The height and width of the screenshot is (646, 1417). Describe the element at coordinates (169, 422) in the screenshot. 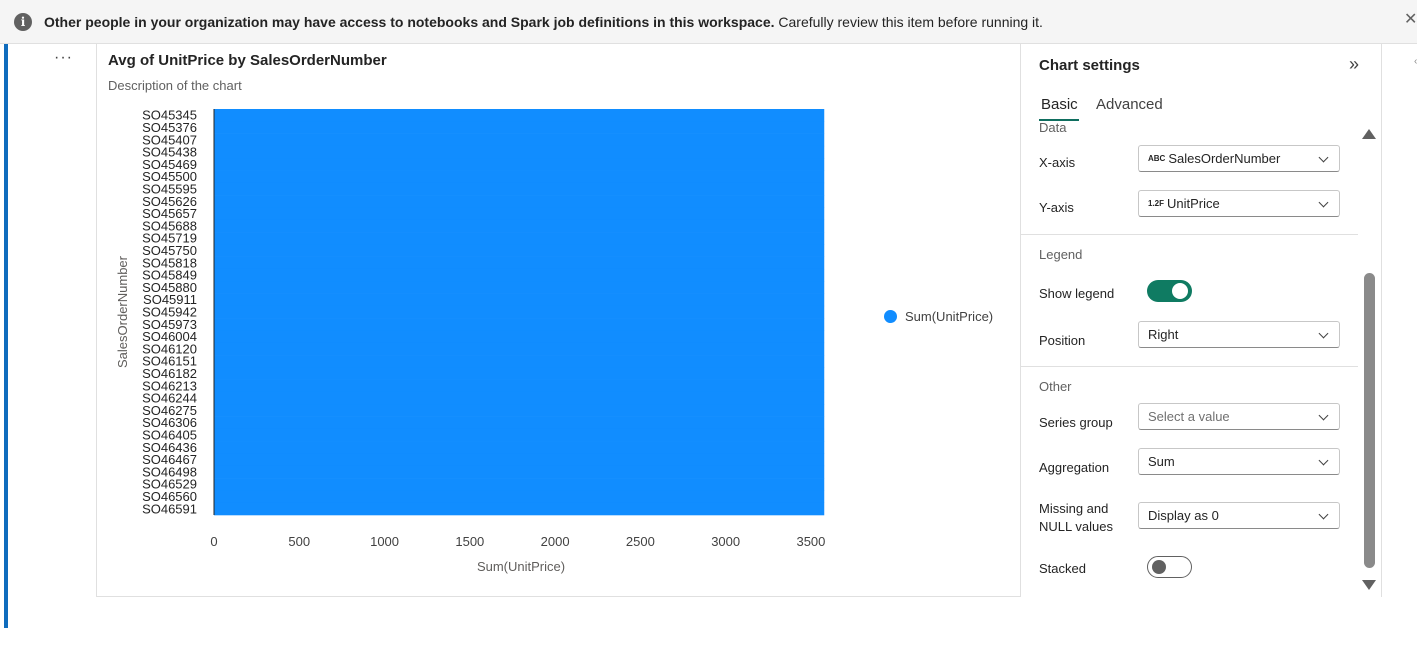

I see `y-tick-label: SO46306` at that location.